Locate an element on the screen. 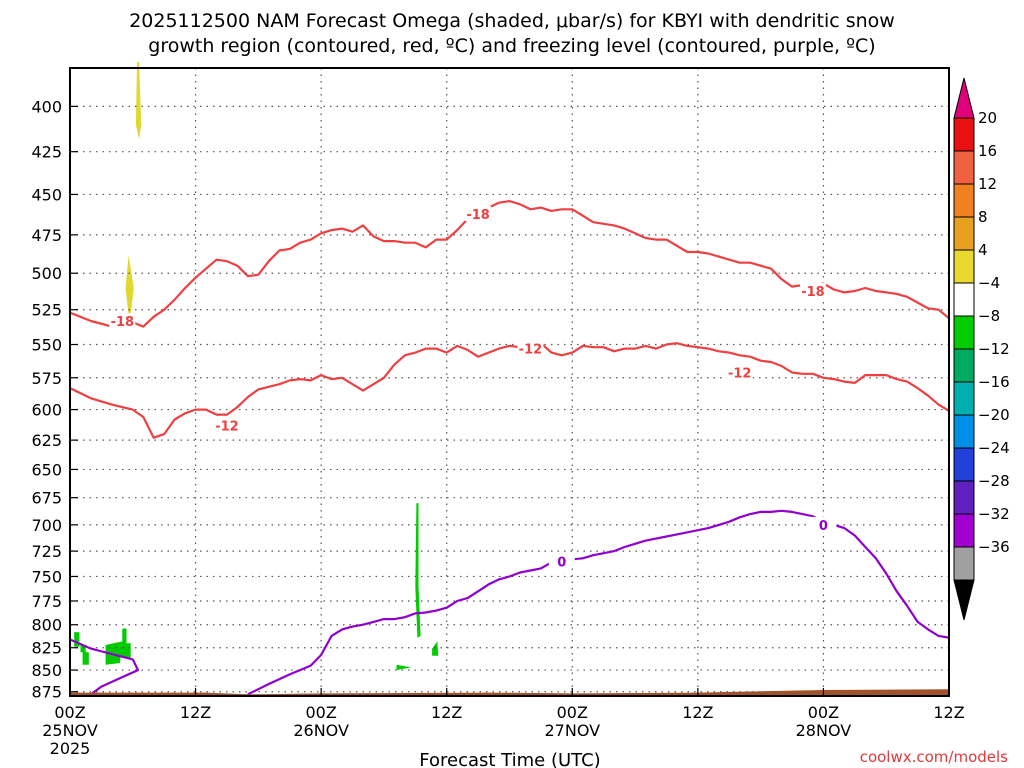 The image size is (1024, 768). y-tick-label-650: 650 is located at coordinates (46, 469).